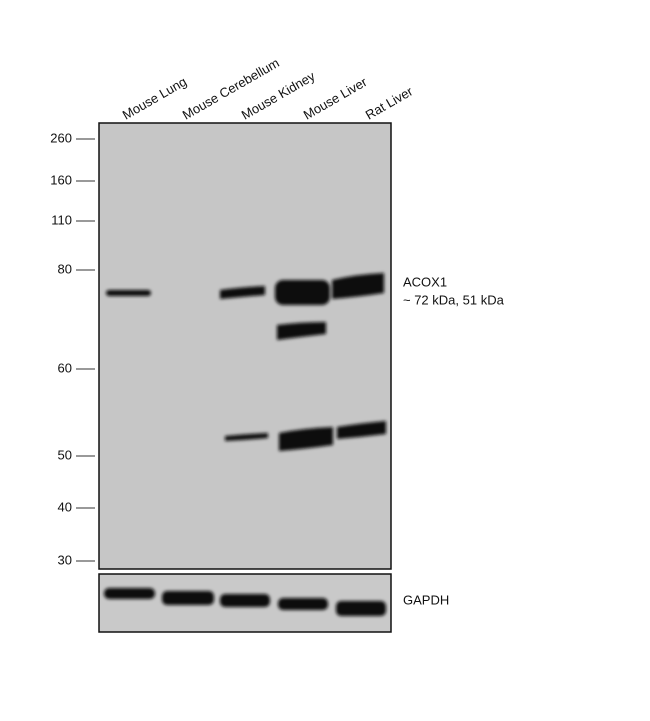 The height and width of the screenshot is (721, 650). What do you see at coordinates (65, 559) in the screenshot?
I see `marker-label: 30` at bounding box center [65, 559].